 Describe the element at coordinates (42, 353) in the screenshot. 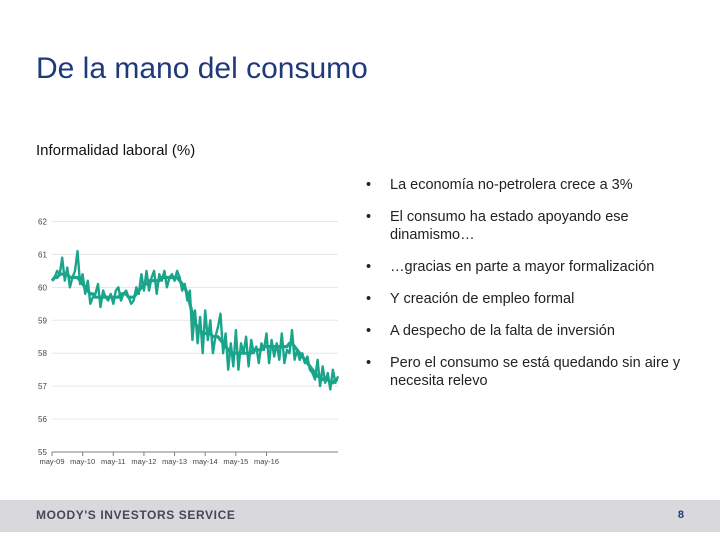

I see `y-tick-label: 58` at that location.